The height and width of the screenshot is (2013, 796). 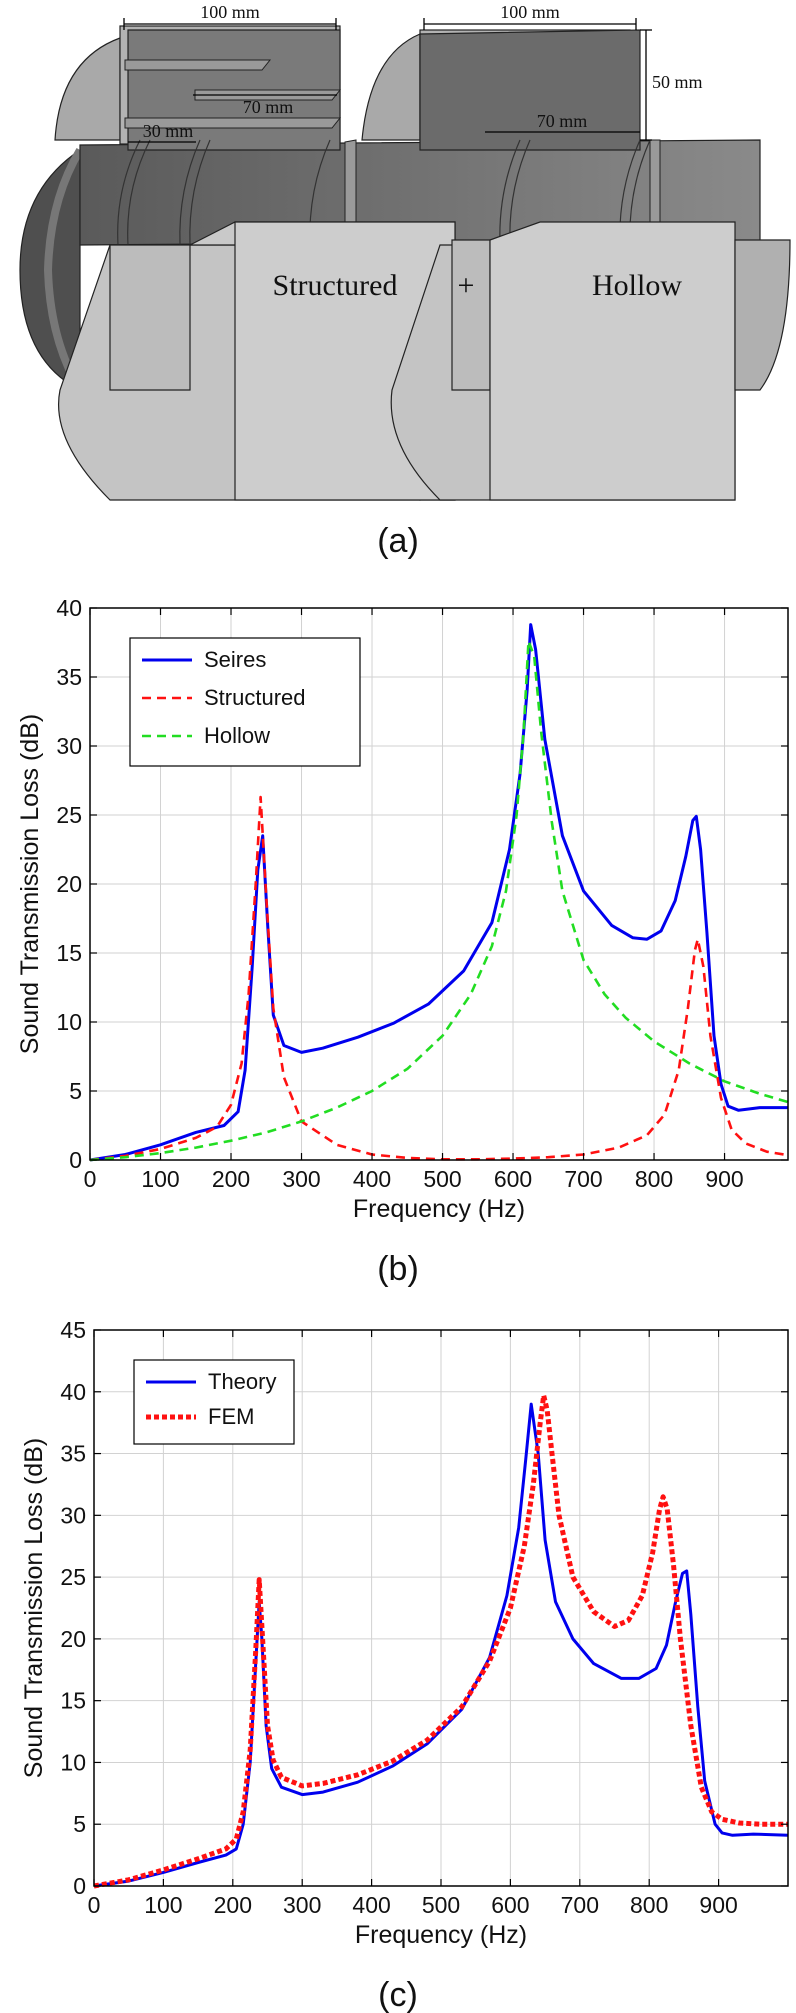 I want to click on legend-label-theory: Theory, so click(x=242, y=1381).